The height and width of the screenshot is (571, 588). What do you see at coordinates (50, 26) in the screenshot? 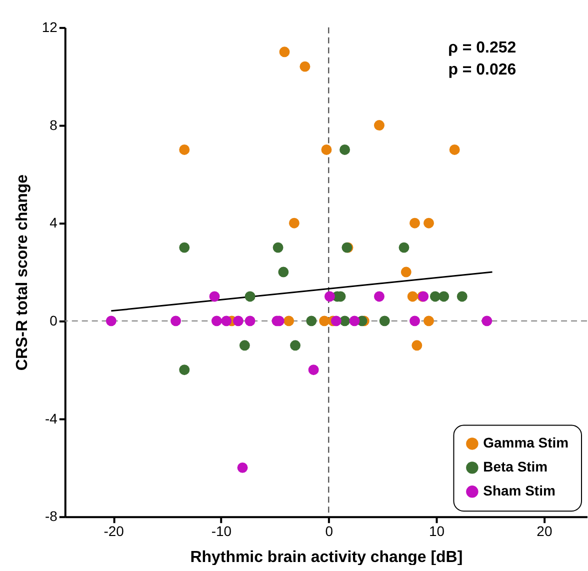
I see `y-tick-label: 12` at bounding box center [50, 26].